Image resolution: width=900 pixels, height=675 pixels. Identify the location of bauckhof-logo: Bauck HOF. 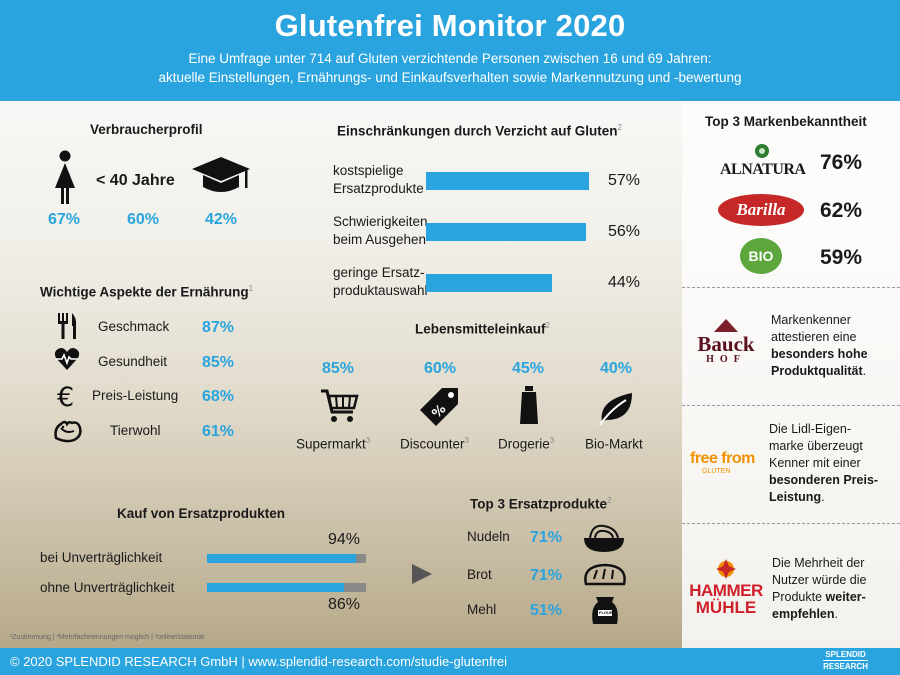
(726, 342).